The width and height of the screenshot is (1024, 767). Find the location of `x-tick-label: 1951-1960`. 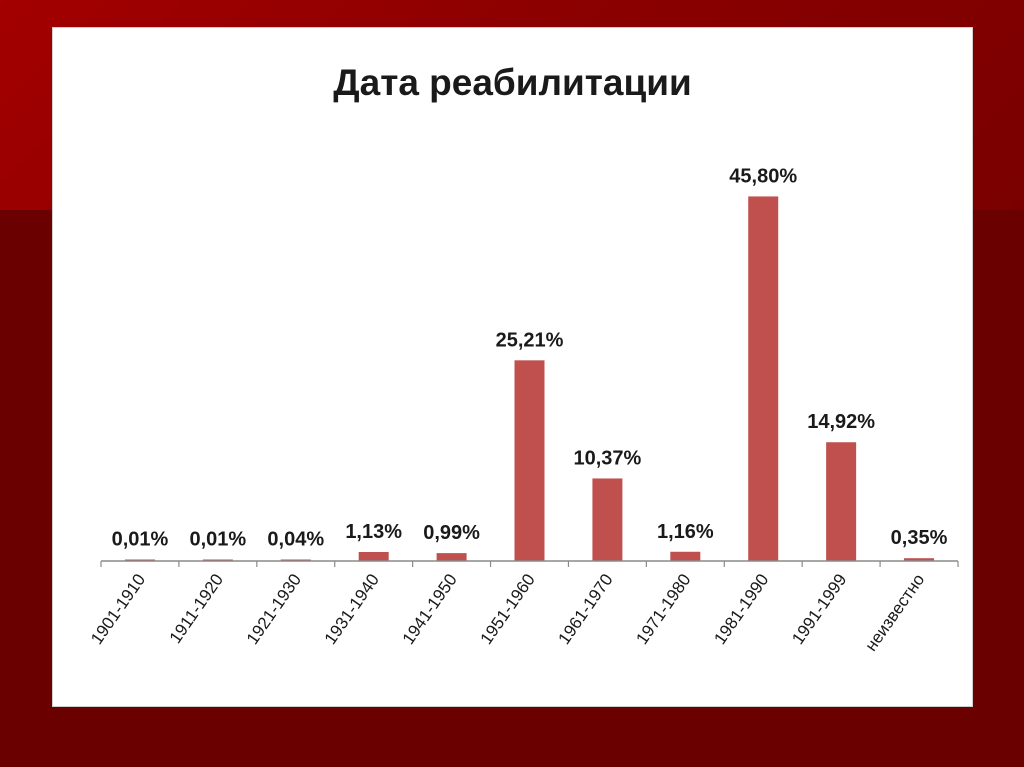

x-tick-label: 1951-1960 is located at coordinates (508, 609).